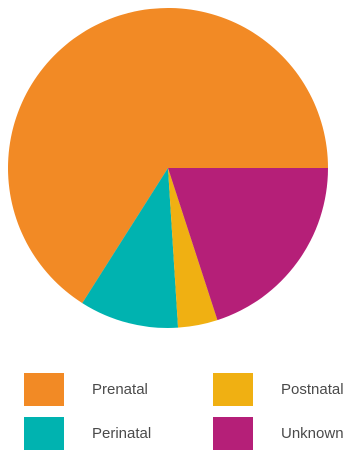 The height and width of the screenshot is (451, 348). I want to click on pie-slice-postnatal, so click(193, 248).